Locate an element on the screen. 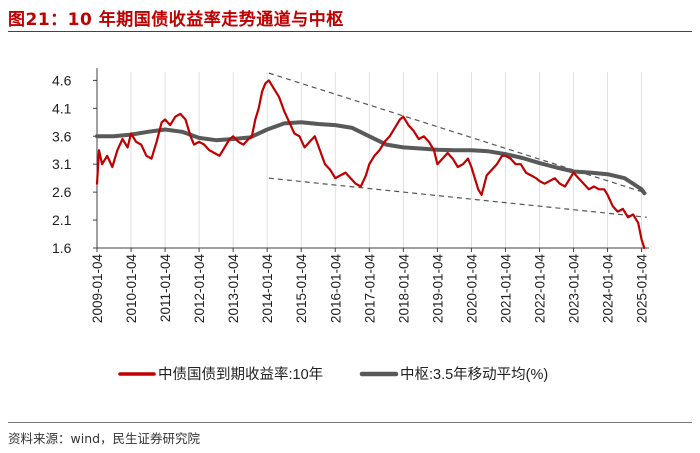  x-tick-label: 2014-01-04 is located at coordinates (267, 289).